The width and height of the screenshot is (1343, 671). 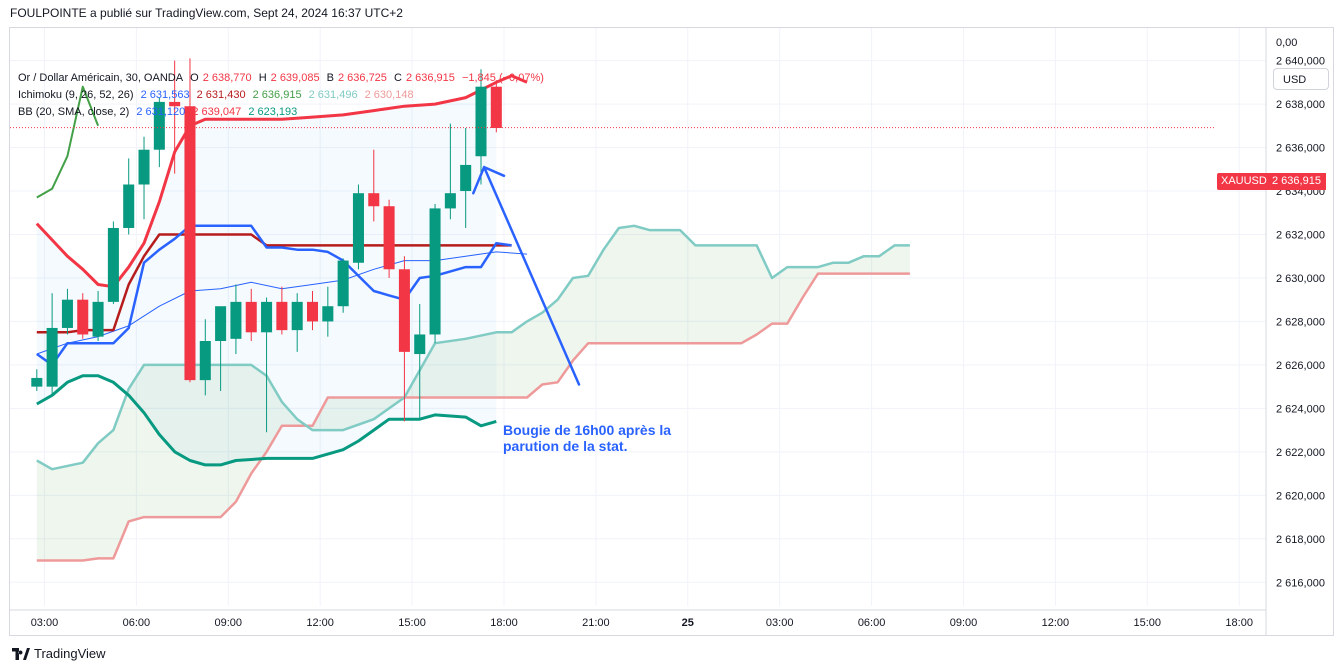 What do you see at coordinates (1300, 496) in the screenshot?
I see `y-tick-label: 2 620,000` at bounding box center [1300, 496].